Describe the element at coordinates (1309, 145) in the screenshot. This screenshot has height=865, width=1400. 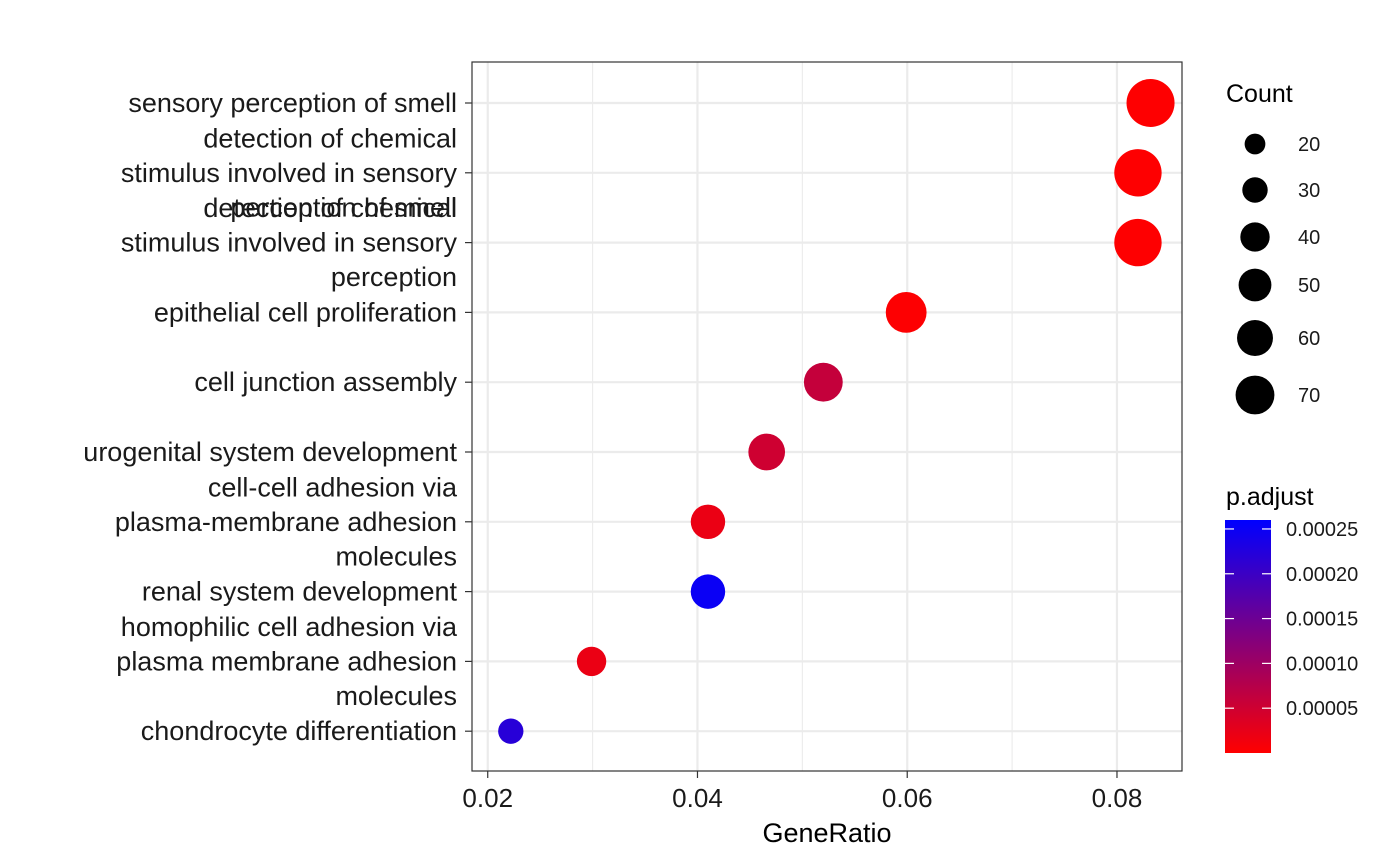
I see `size-legend-label: 20` at that location.